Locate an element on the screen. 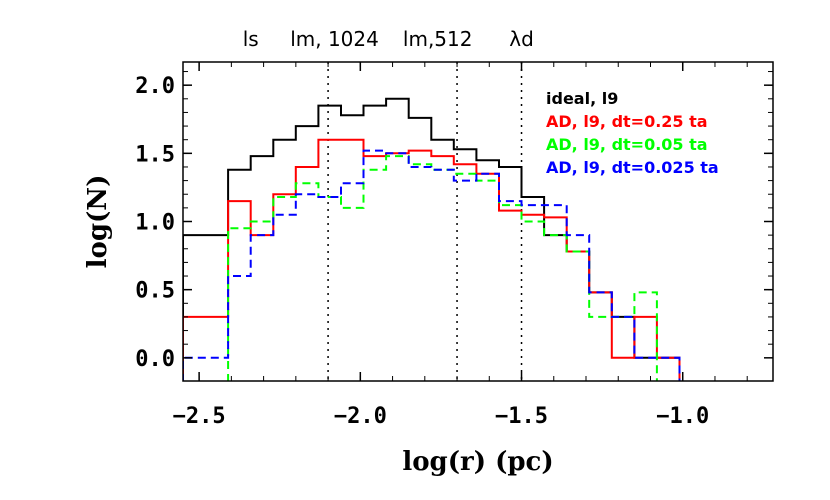  top-label: lm,512 is located at coordinates (438, 39).